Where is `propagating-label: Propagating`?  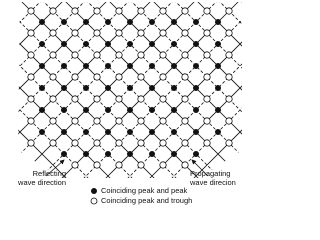
propagating-label: Propagating is located at coordinates (210, 173).